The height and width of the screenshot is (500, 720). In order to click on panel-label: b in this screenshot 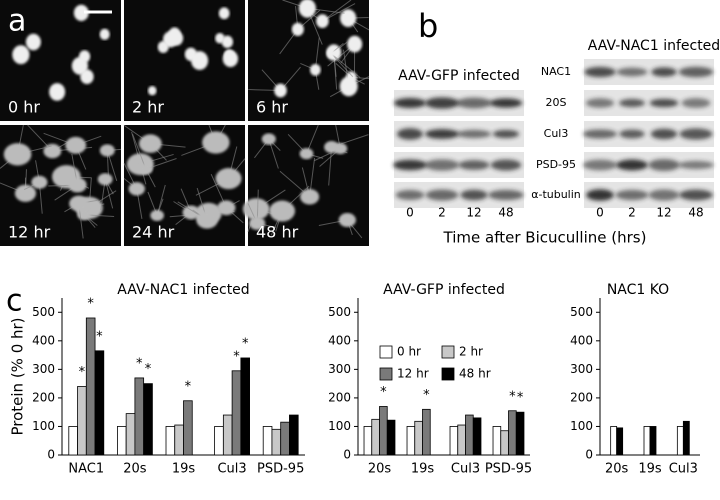, I will do `click(428, 26)`.